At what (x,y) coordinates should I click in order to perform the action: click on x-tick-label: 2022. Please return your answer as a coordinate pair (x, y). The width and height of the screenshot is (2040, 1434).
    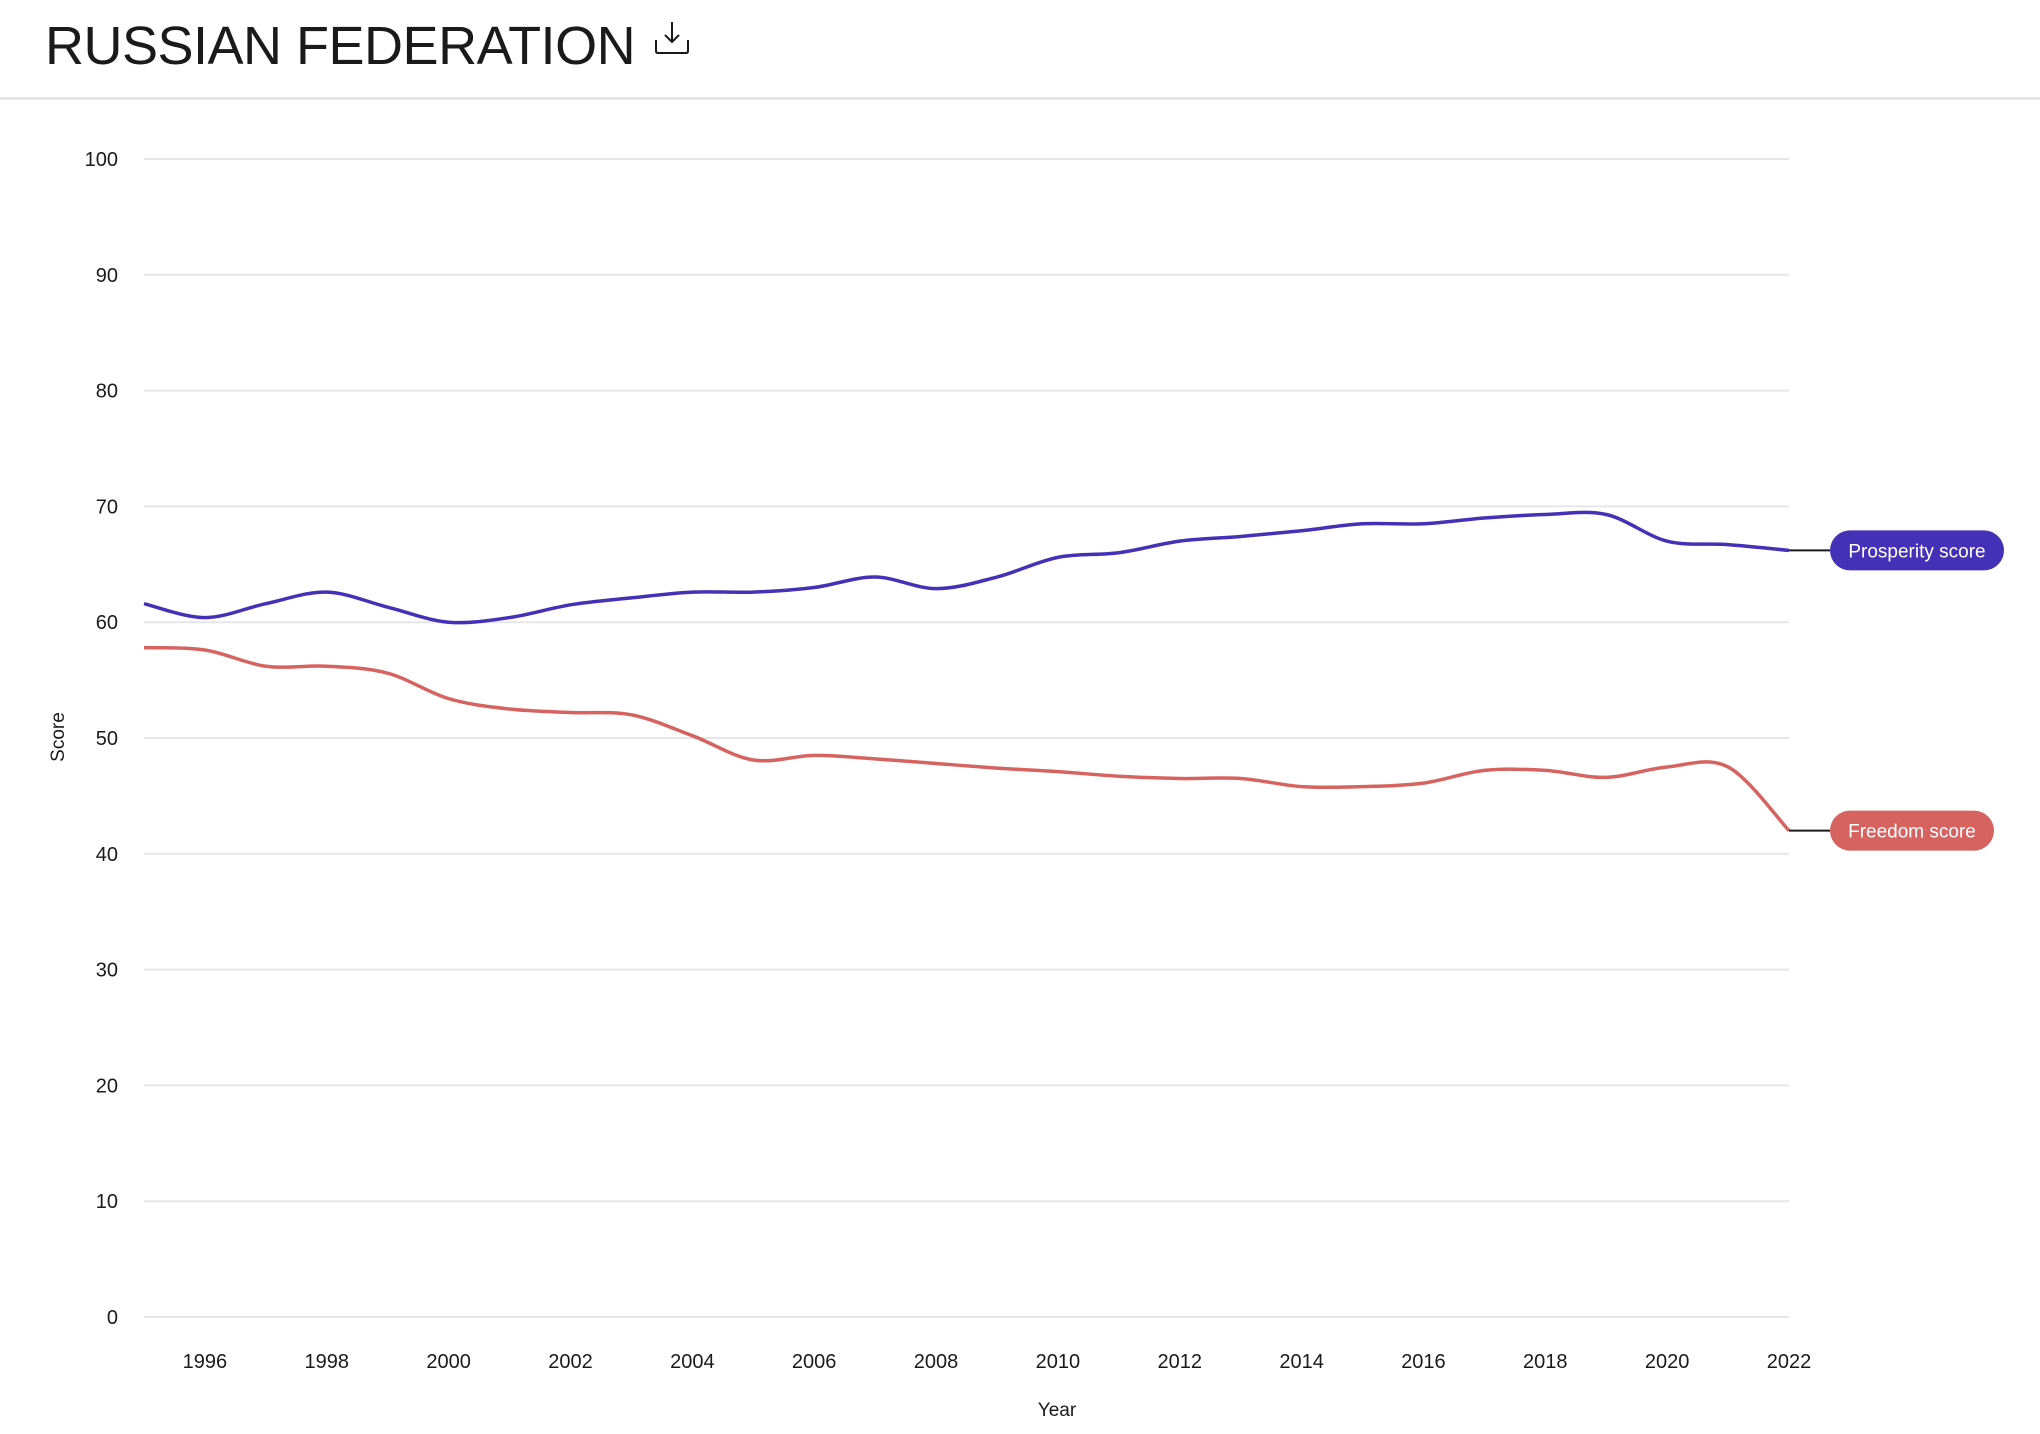
    Looking at the image, I should click on (1789, 1362).